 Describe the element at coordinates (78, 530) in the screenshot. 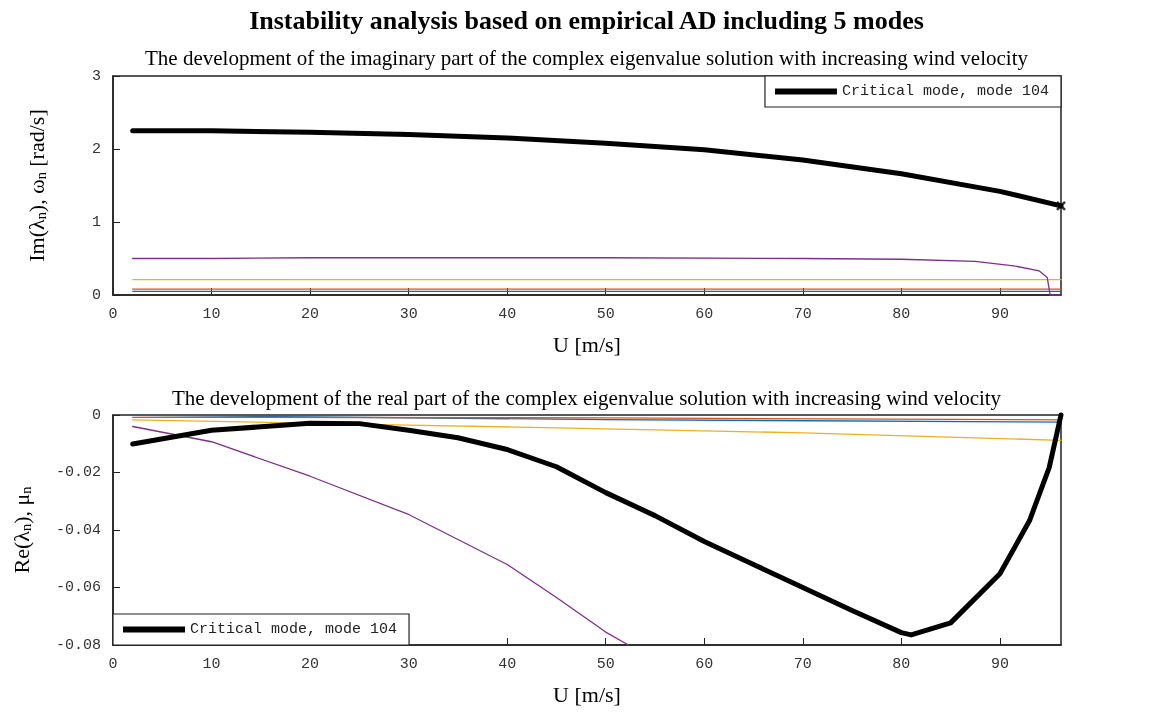

I see `y-tick-label: -0.04` at that location.